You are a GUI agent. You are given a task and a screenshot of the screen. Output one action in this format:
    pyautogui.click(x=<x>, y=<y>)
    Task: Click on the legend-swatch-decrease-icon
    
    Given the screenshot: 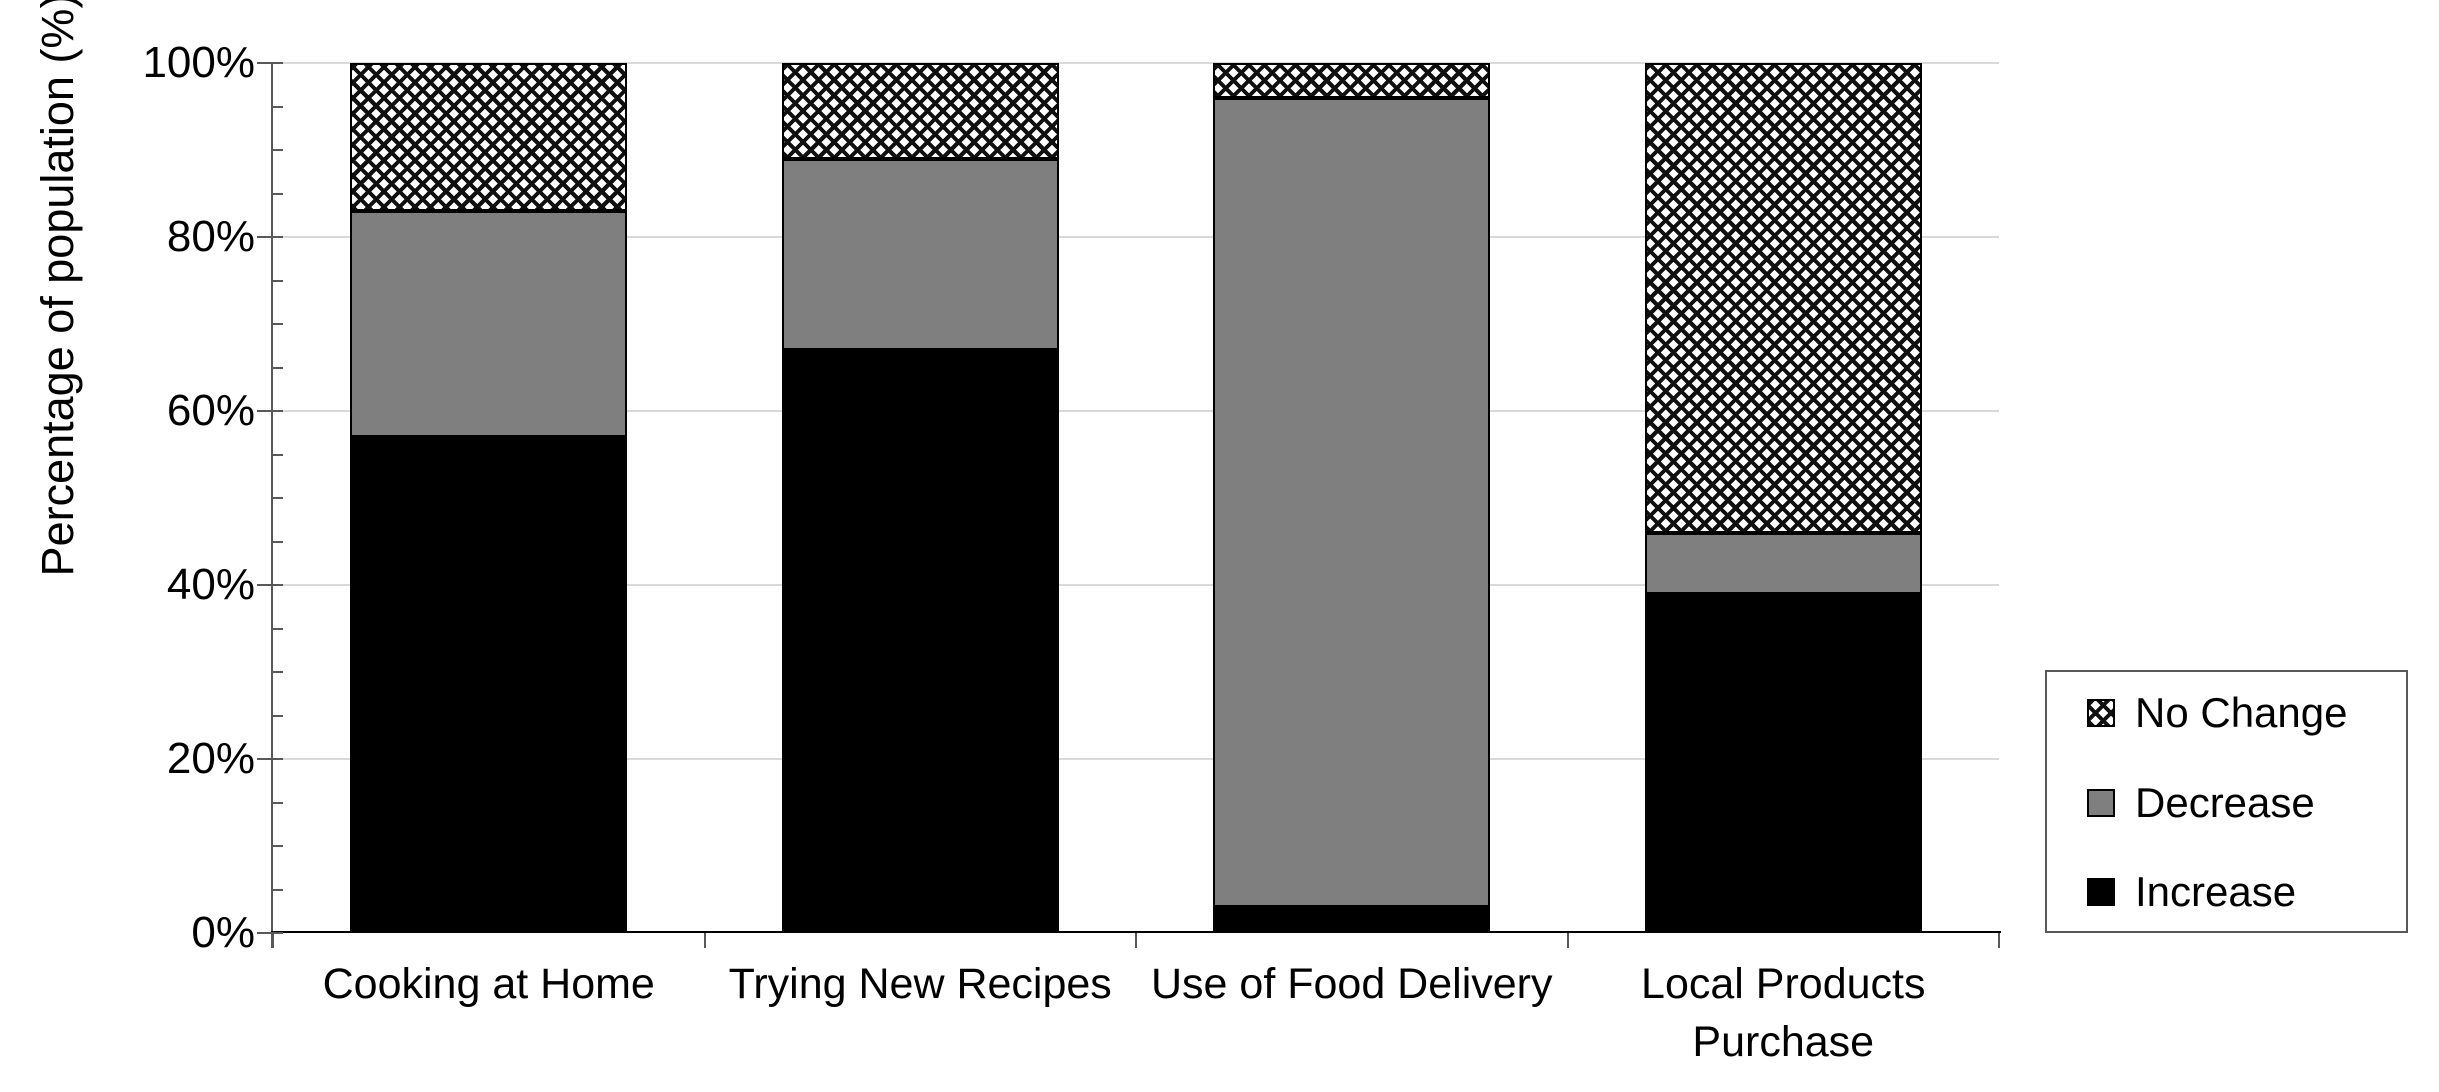 What is the action you would take?
    pyautogui.click(x=2101, y=803)
    